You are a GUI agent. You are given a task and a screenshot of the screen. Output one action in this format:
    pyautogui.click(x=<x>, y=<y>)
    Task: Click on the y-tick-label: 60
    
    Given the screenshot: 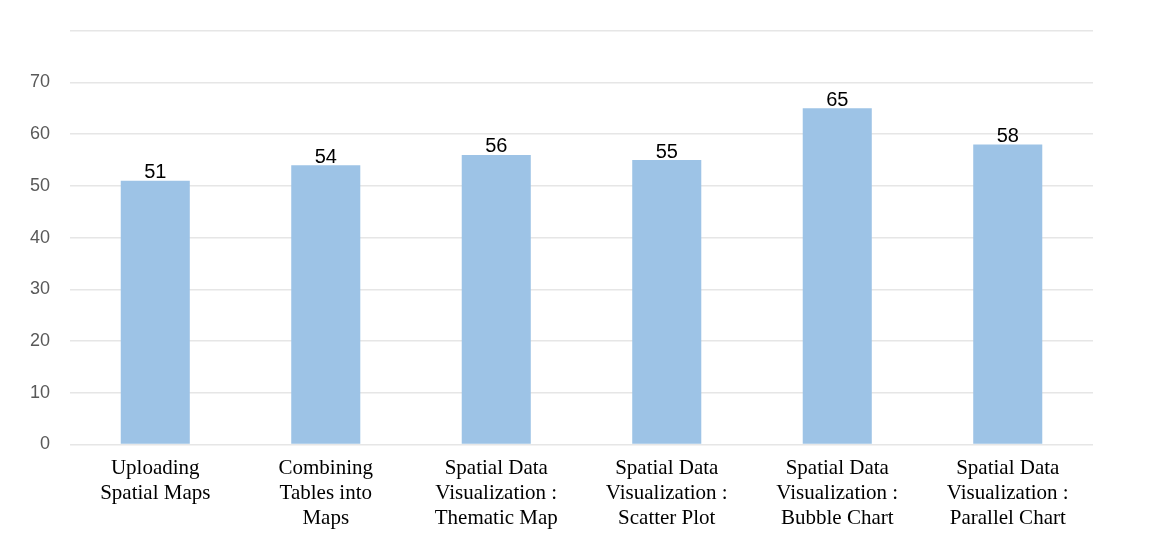 What is the action you would take?
    pyautogui.click(x=40, y=133)
    